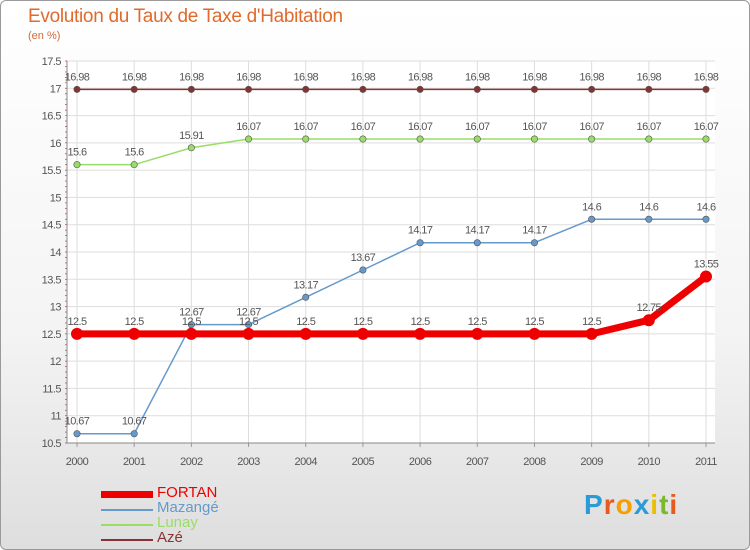 Image resolution: width=750 pixels, height=550 pixels. I want to click on data-label-mazange: 14.6, so click(648, 207).